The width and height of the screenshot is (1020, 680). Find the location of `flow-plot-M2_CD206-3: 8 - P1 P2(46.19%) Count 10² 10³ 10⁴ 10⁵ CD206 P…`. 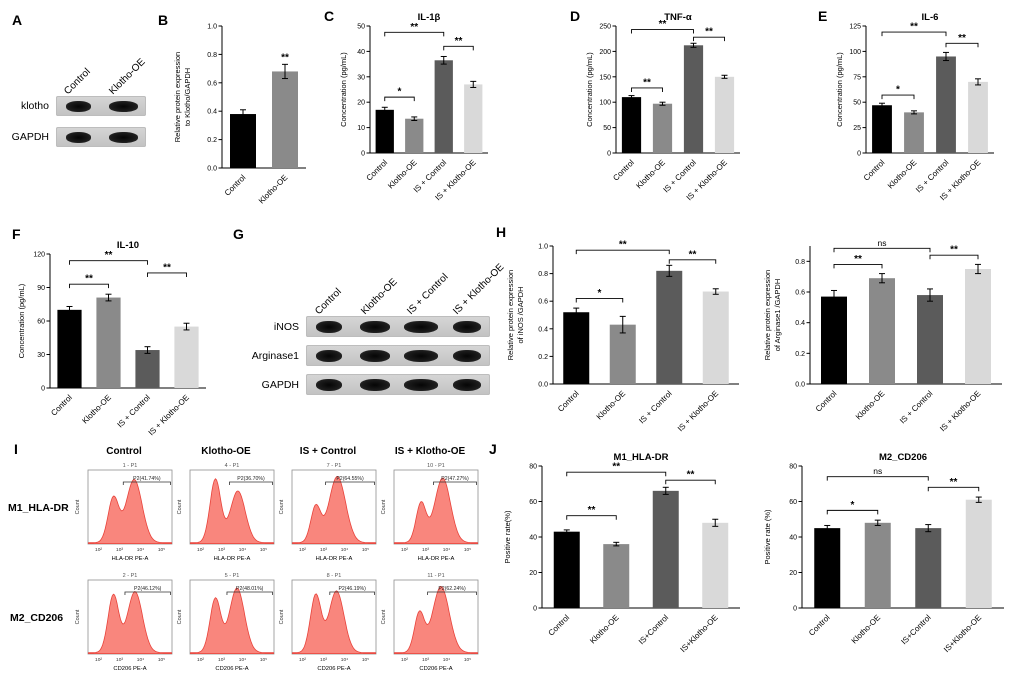

flow-plot-M2_CD206-3: 8 - P1 P2(46.19%) Count 10² 10³ 10⁴ 10⁵ CD206 P… is located at coordinates (328, 624).